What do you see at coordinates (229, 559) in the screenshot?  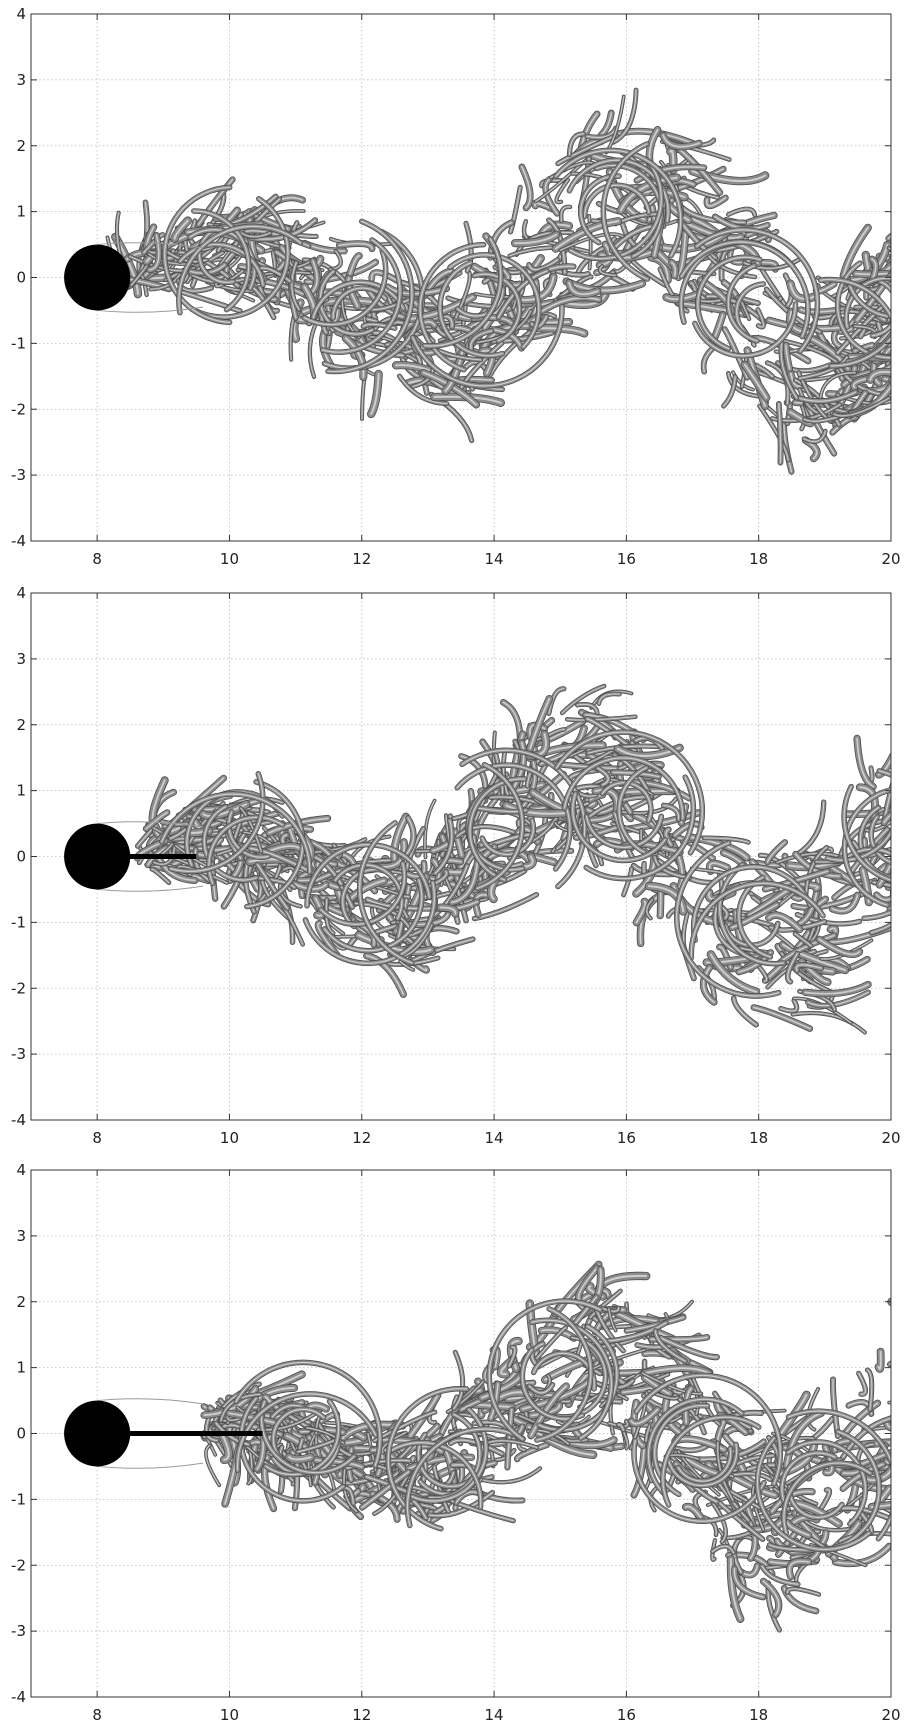 I see `x-tick-label: 10` at bounding box center [229, 559].